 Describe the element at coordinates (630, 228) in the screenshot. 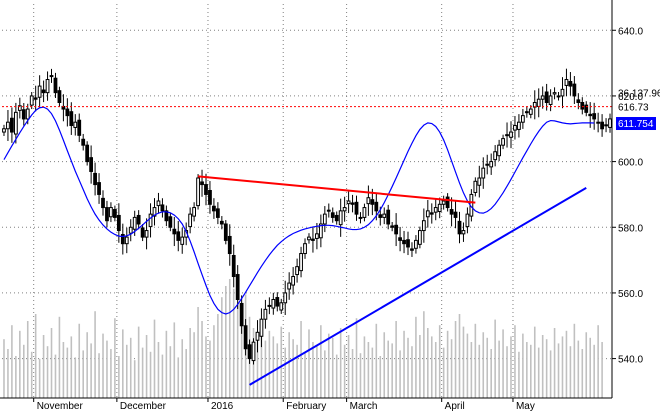

I see `y-tick-label: 580.0` at that location.